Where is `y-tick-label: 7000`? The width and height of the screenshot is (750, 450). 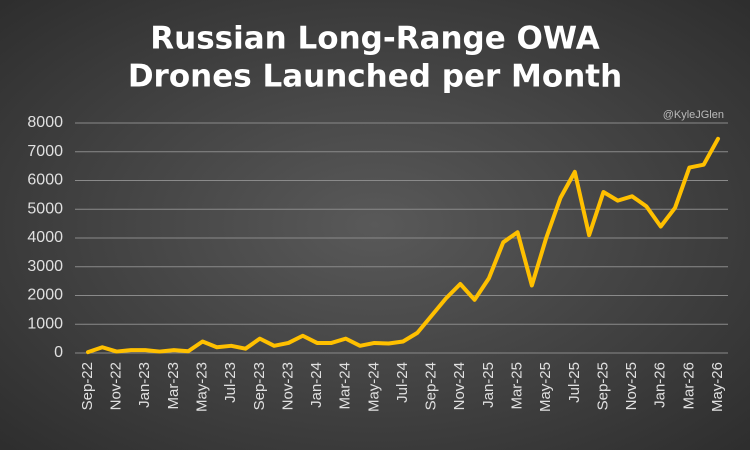
y-tick-label: 7000 is located at coordinates (45, 151).